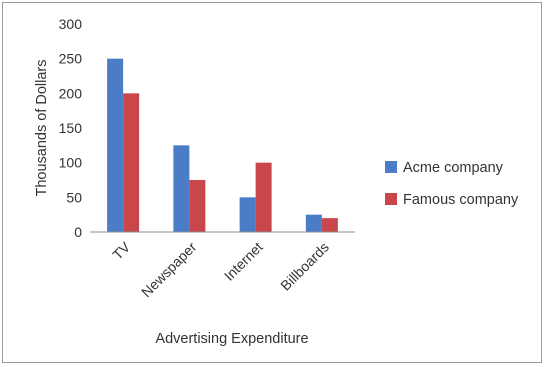  Describe the element at coordinates (181, 188) in the screenshot. I see `bar-acme-newspaper` at that location.